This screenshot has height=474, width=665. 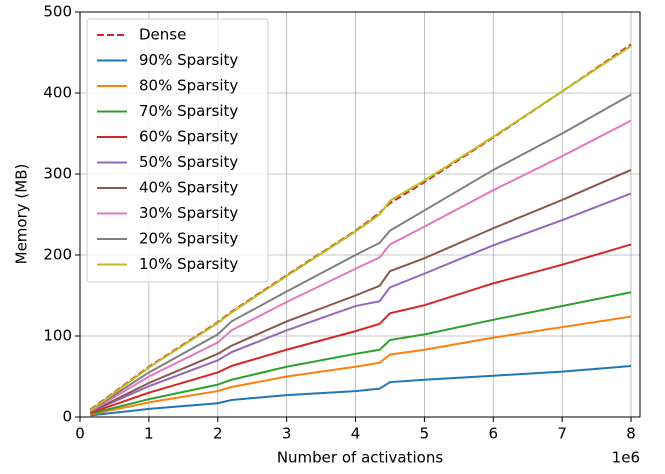 I want to click on y-tick-label: 0, so click(x=67, y=417).